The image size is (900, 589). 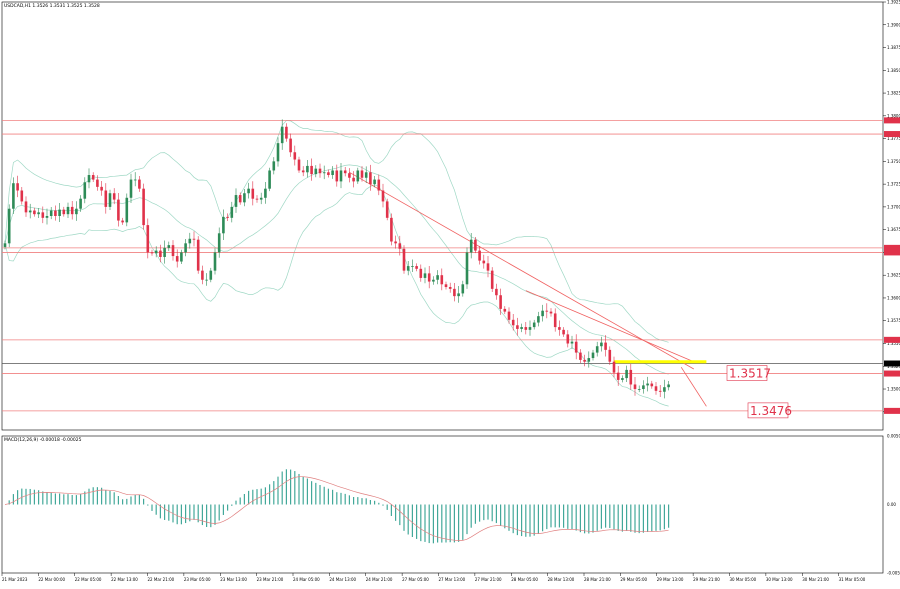 I want to click on macd-label: MACD(12,26,9) -0.00018 -0.00025, so click(x=43, y=440).